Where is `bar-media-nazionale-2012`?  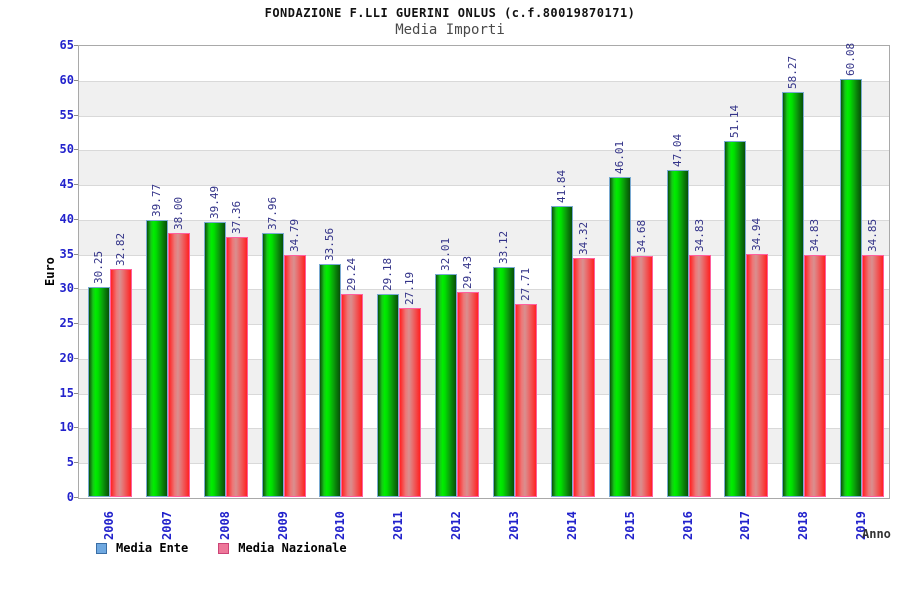
bar-media-nazionale-2012 is located at coordinates (468, 394).